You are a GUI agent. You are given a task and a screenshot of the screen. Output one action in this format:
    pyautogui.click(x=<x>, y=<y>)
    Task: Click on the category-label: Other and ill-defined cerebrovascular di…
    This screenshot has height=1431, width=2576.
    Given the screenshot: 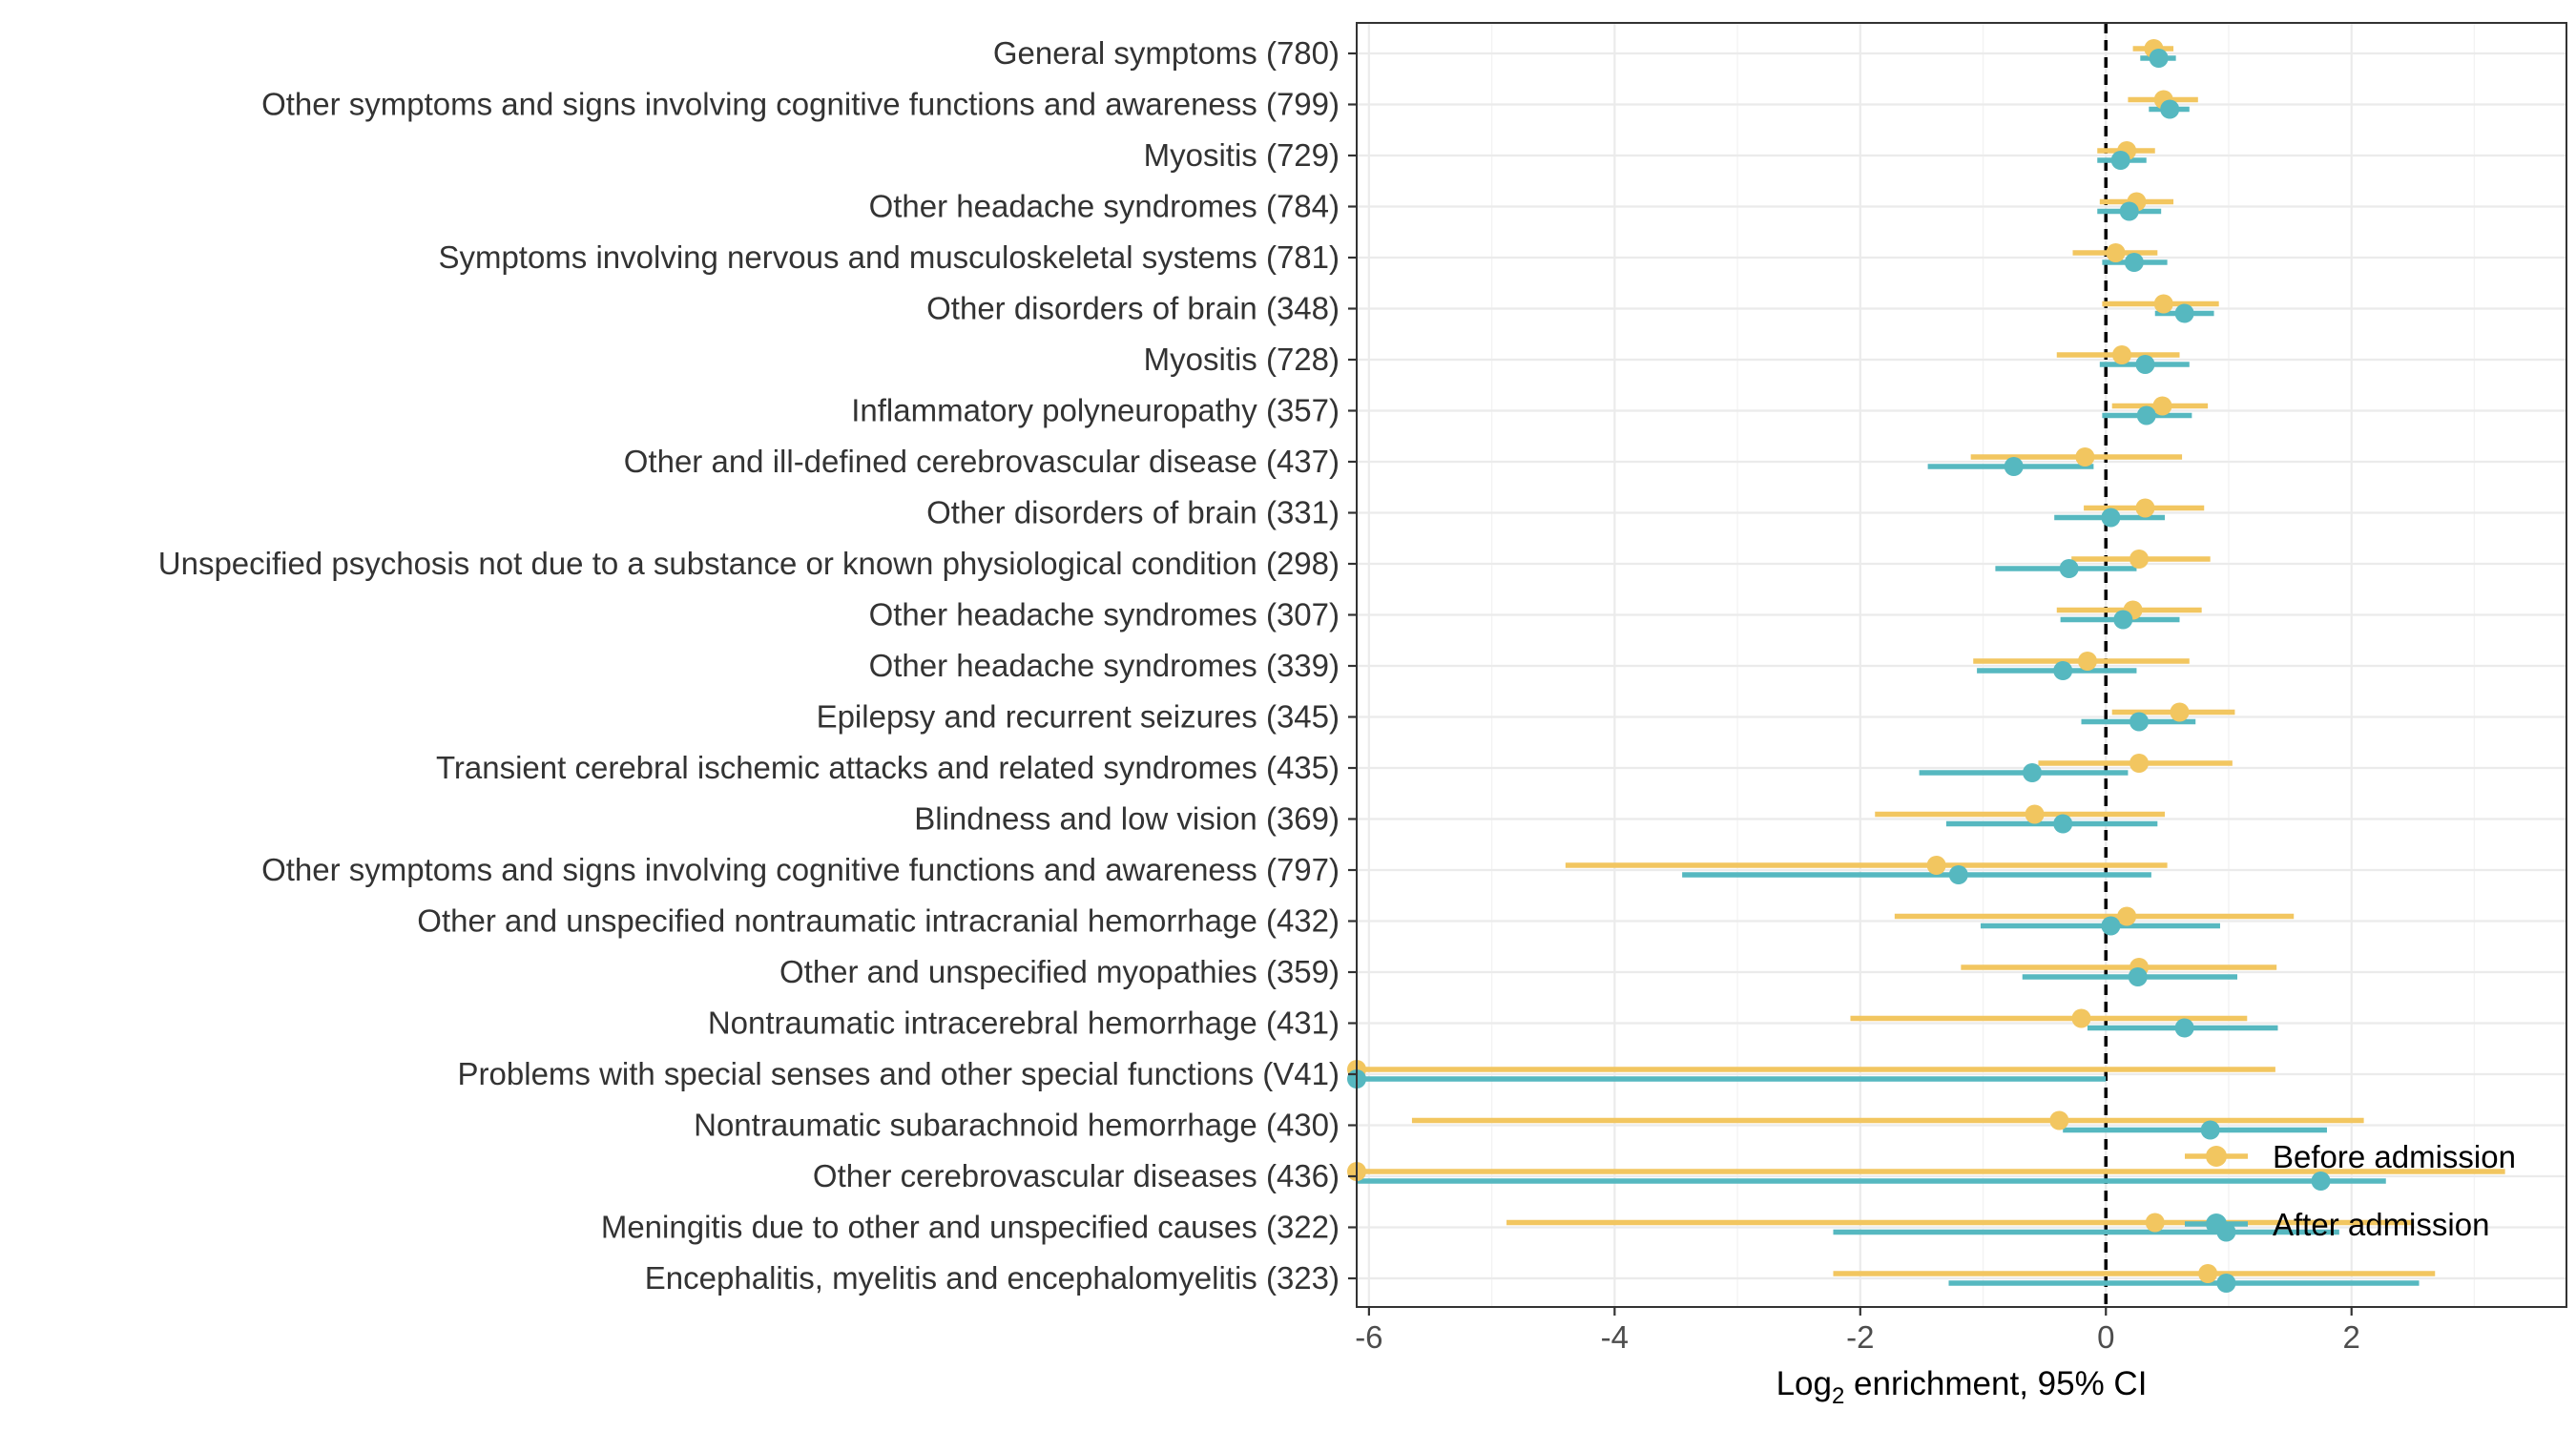 What is the action you would take?
    pyautogui.click(x=982, y=461)
    